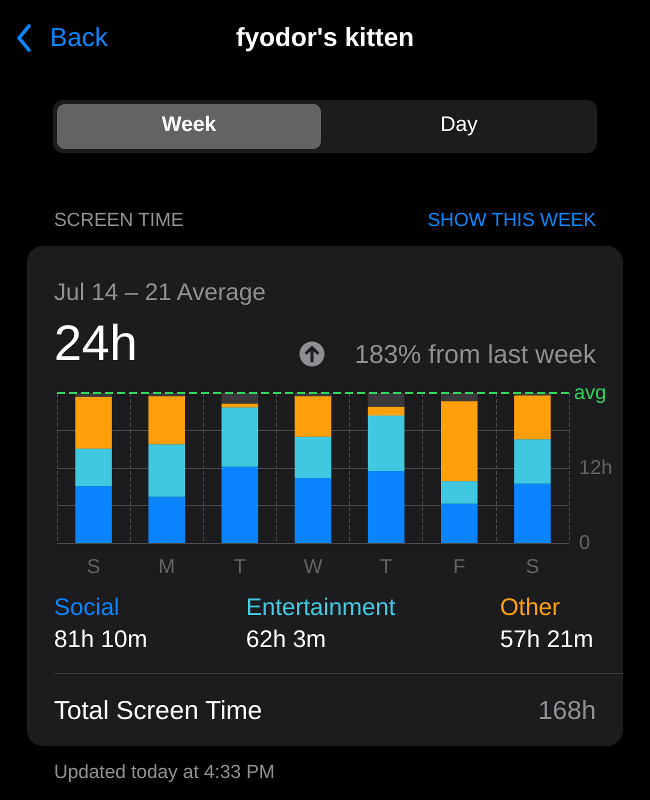  I want to click on text: Total Screen Time, so click(158, 710).